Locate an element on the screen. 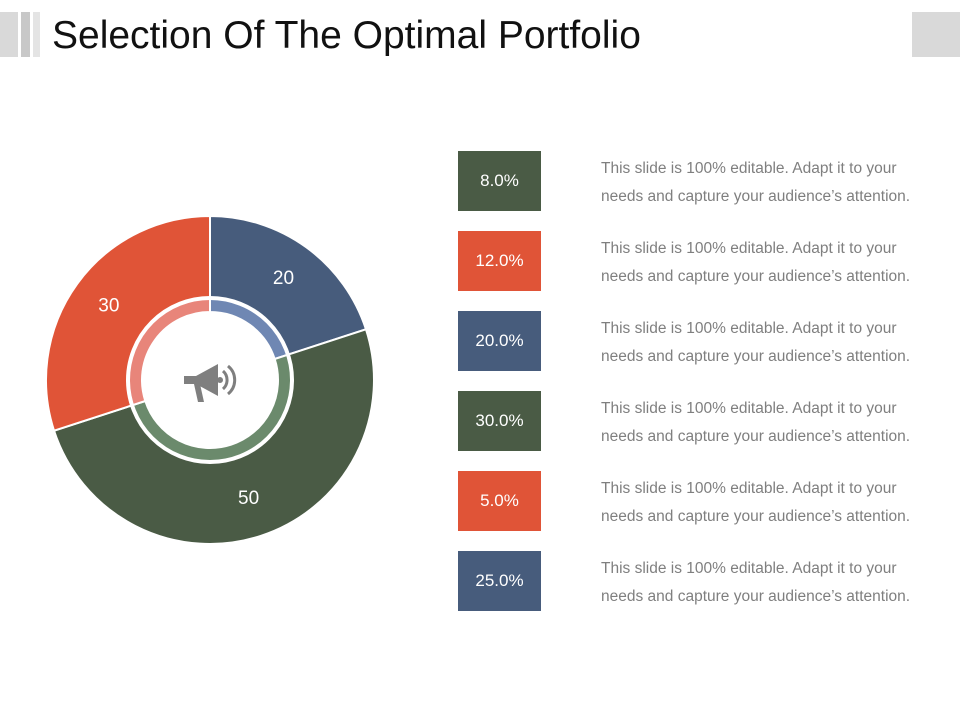  slice-value-label: 20 is located at coordinates (283, 278).